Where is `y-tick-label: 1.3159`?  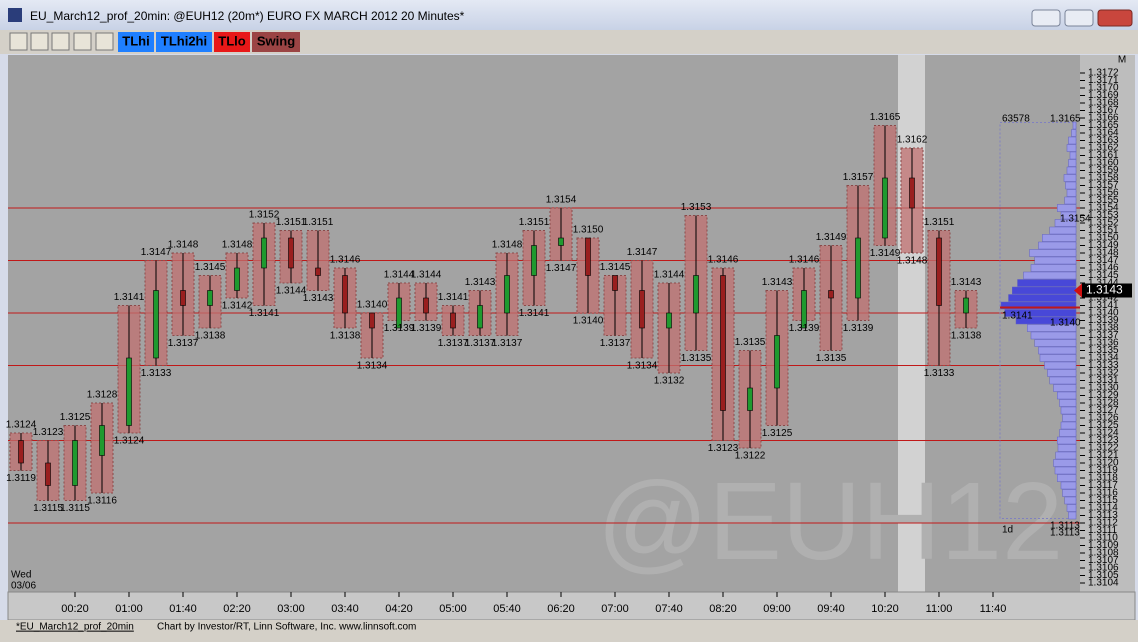 y-tick-label: 1.3159 is located at coordinates (1103, 170).